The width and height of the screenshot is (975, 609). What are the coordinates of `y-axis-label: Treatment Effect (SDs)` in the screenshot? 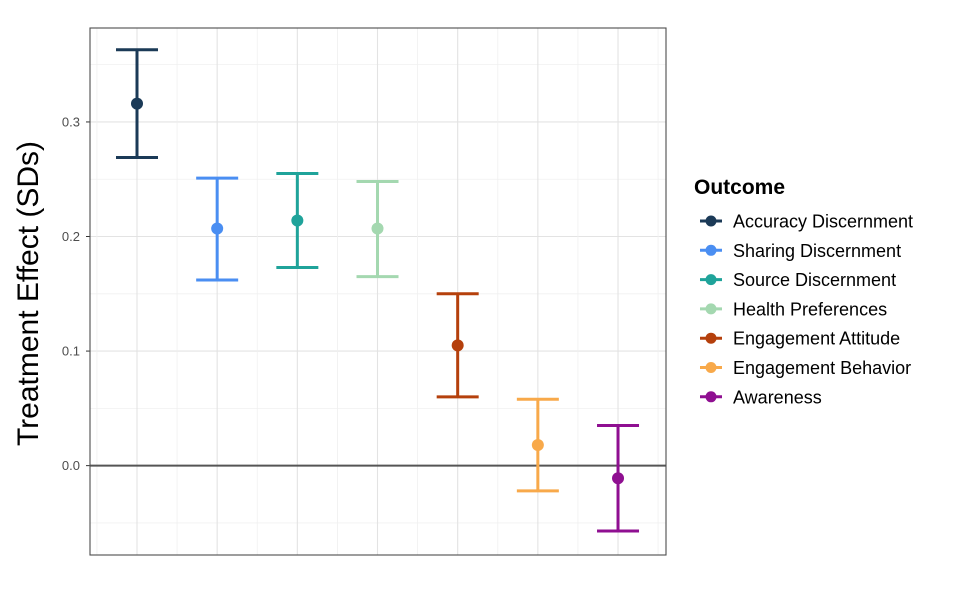 It's located at (28, 293).